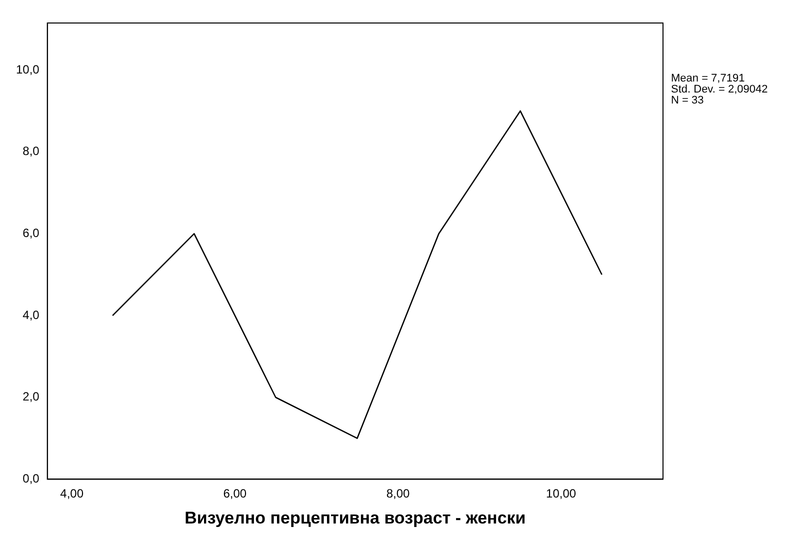 This screenshot has width=808, height=541. Describe the element at coordinates (561, 493) in the screenshot. I see `x-tick-label: 10,00` at that location.